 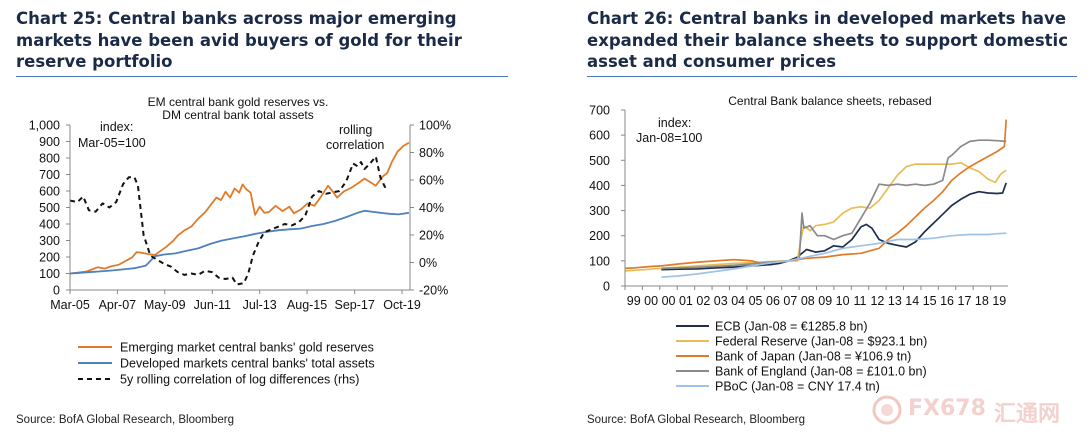 I want to click on right-x-tick-label: 08, so click(x=808, y=301).